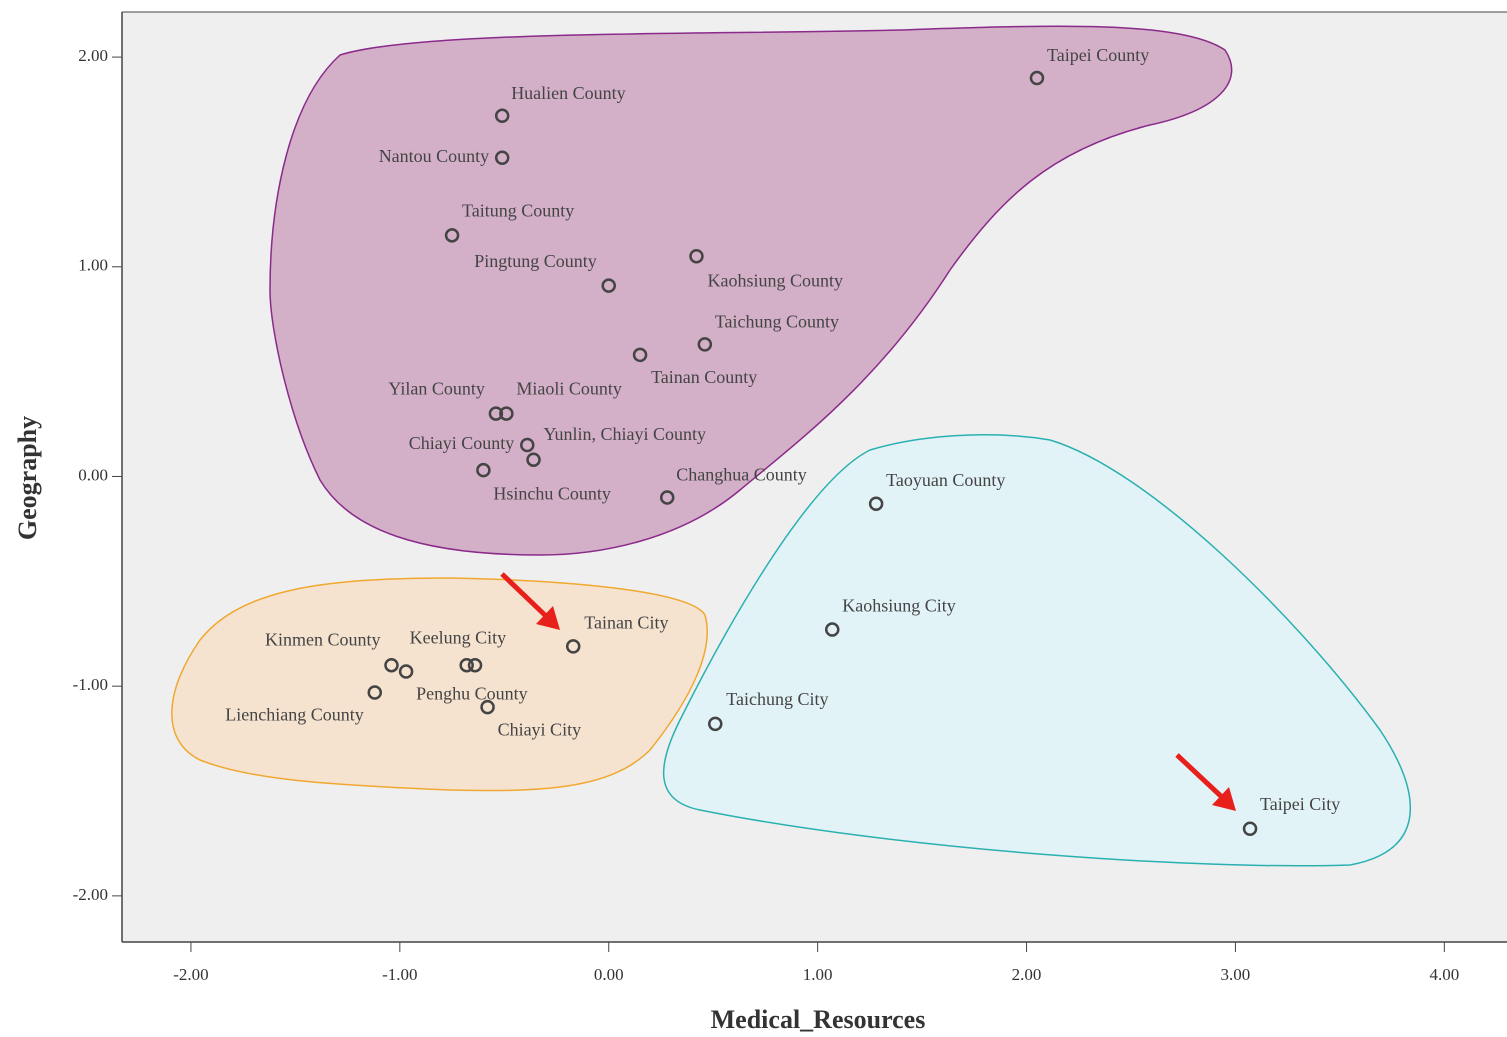 This screenshot has height=1037, width=1507. What do you see at coordinates (90, 684) in the screenshot?
I see `y-tick-label: -1.00` at bounding box center [90, 684].